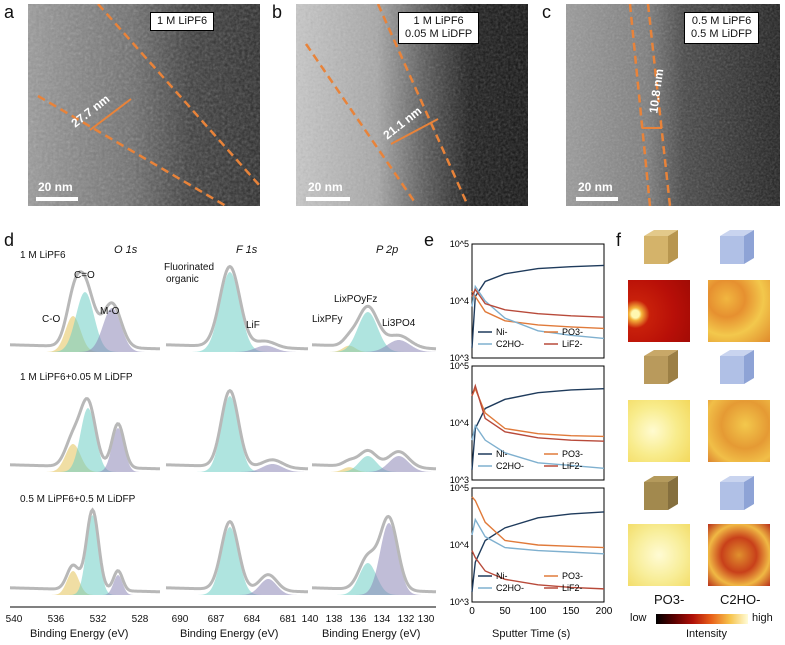 This screenshot has width=785, height=645. I want to click on peak-label-lif: LiF, so click(253, 325).